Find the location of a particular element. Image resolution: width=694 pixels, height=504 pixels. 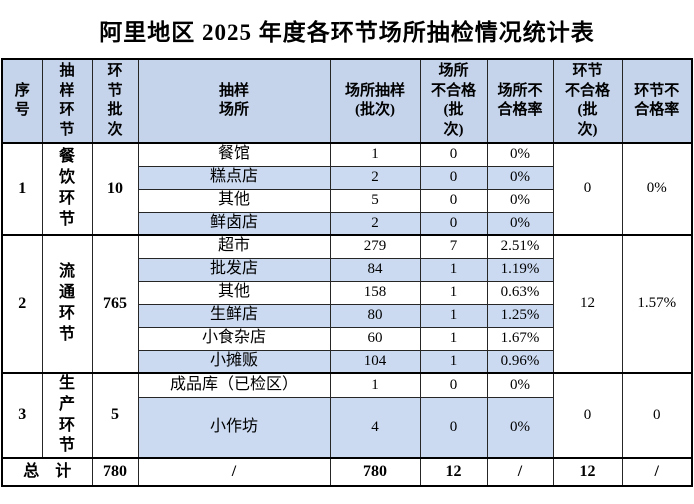

venue-cell: 小食杂店 is located at coordinates (234, 338).